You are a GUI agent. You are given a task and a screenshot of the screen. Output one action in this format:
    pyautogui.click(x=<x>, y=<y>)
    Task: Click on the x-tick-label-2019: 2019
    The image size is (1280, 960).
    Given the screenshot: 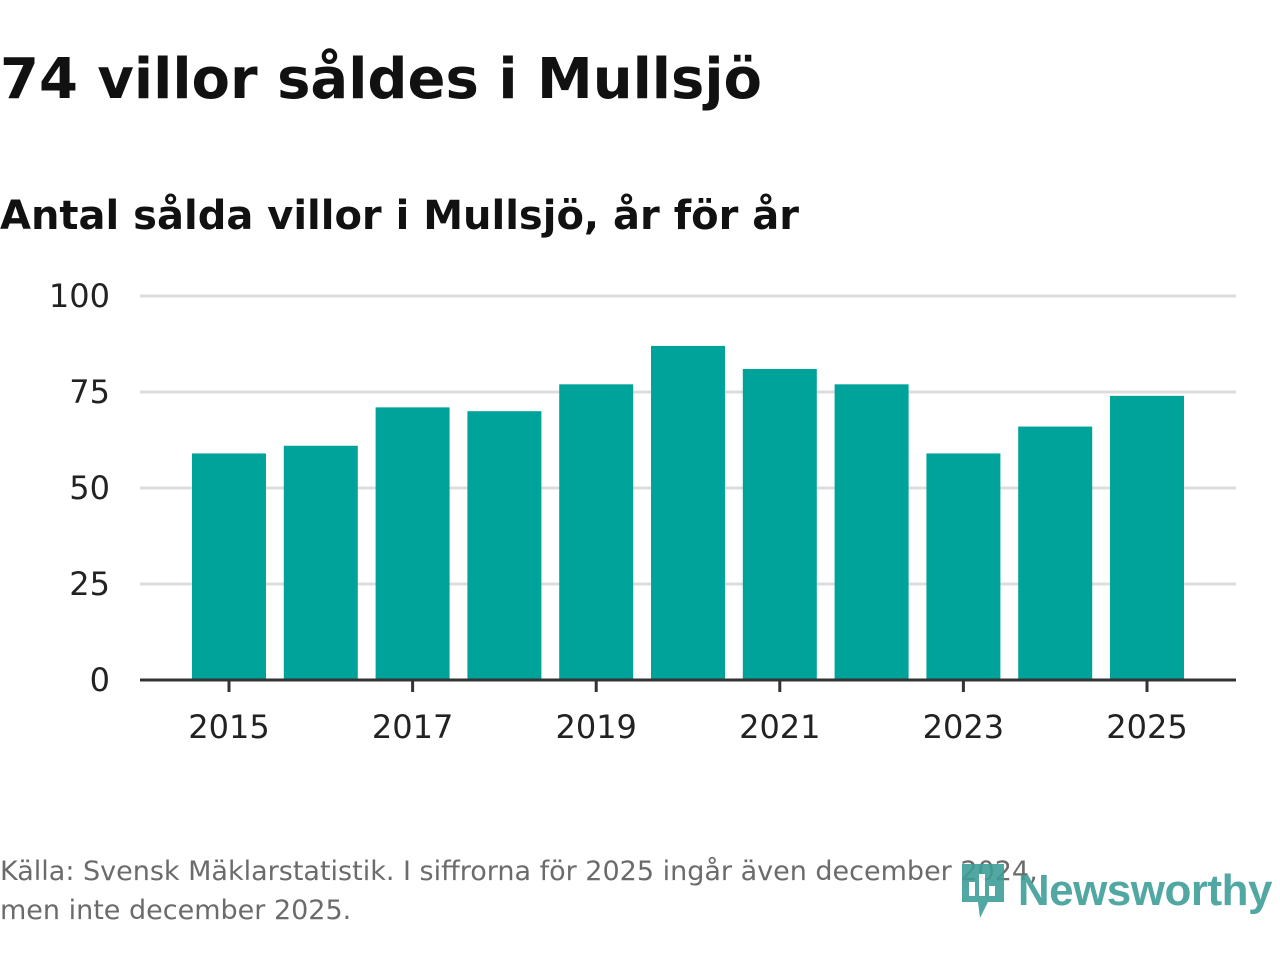 What is the action you would take?
    pyautogui.click(x=595, y=727)
    